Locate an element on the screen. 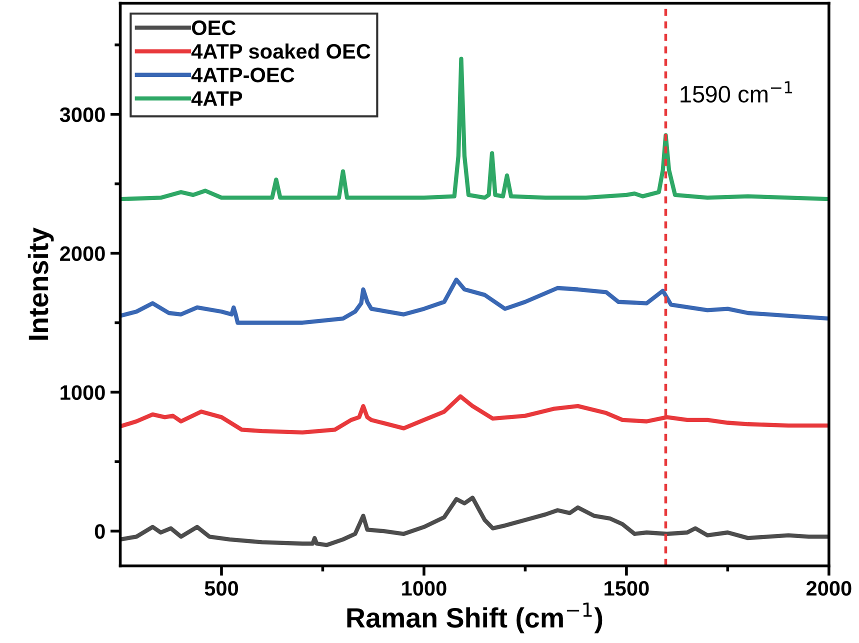 The width and height of the screenshot is (859, 643). ref-line-label: 1590 cm$^{−1}$ is located at coordinates (736, 92).